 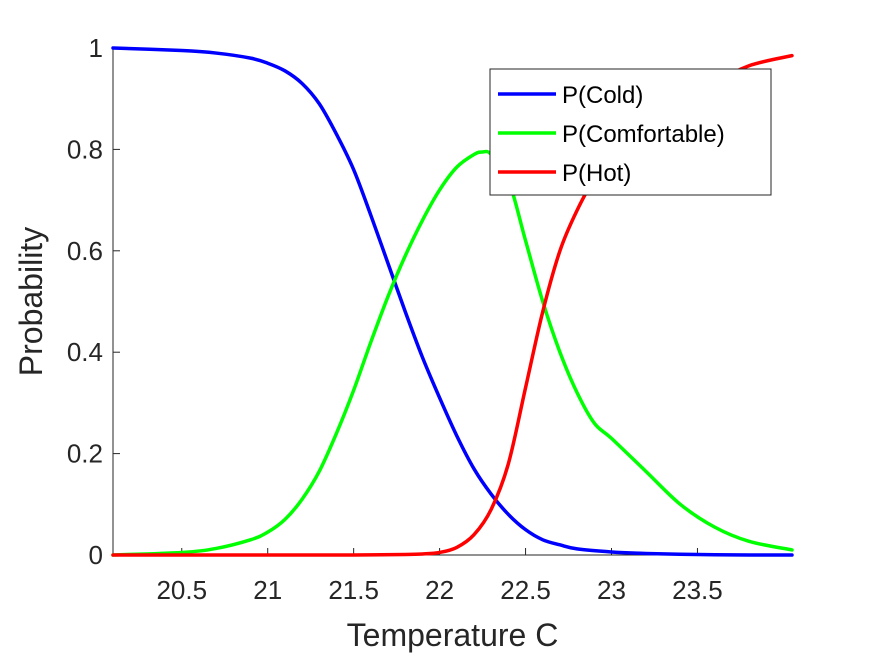 I want to click on x-axis-title: Temperature C, so click(x=453, y=635).